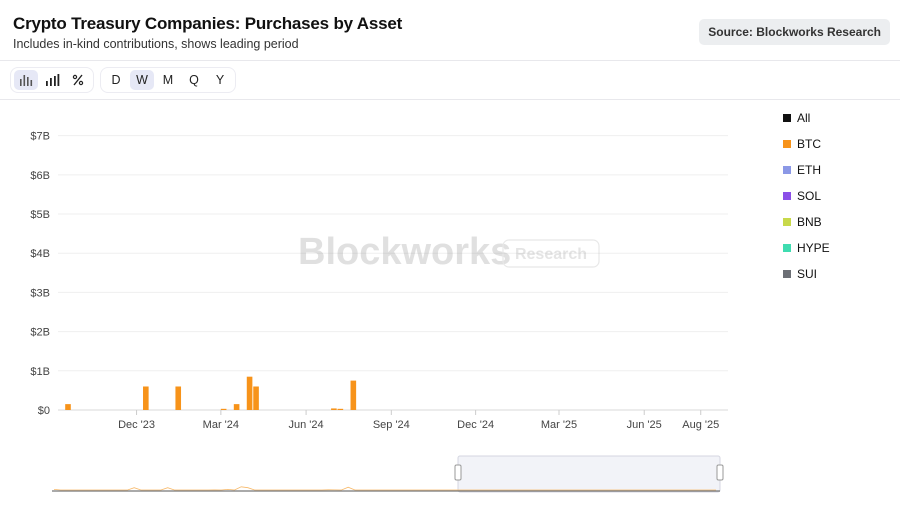  What do you see at coordinates (404, 252) in the screenshot?
I see `watermark-brand: Blockworks` at bounding box center [404, 252].